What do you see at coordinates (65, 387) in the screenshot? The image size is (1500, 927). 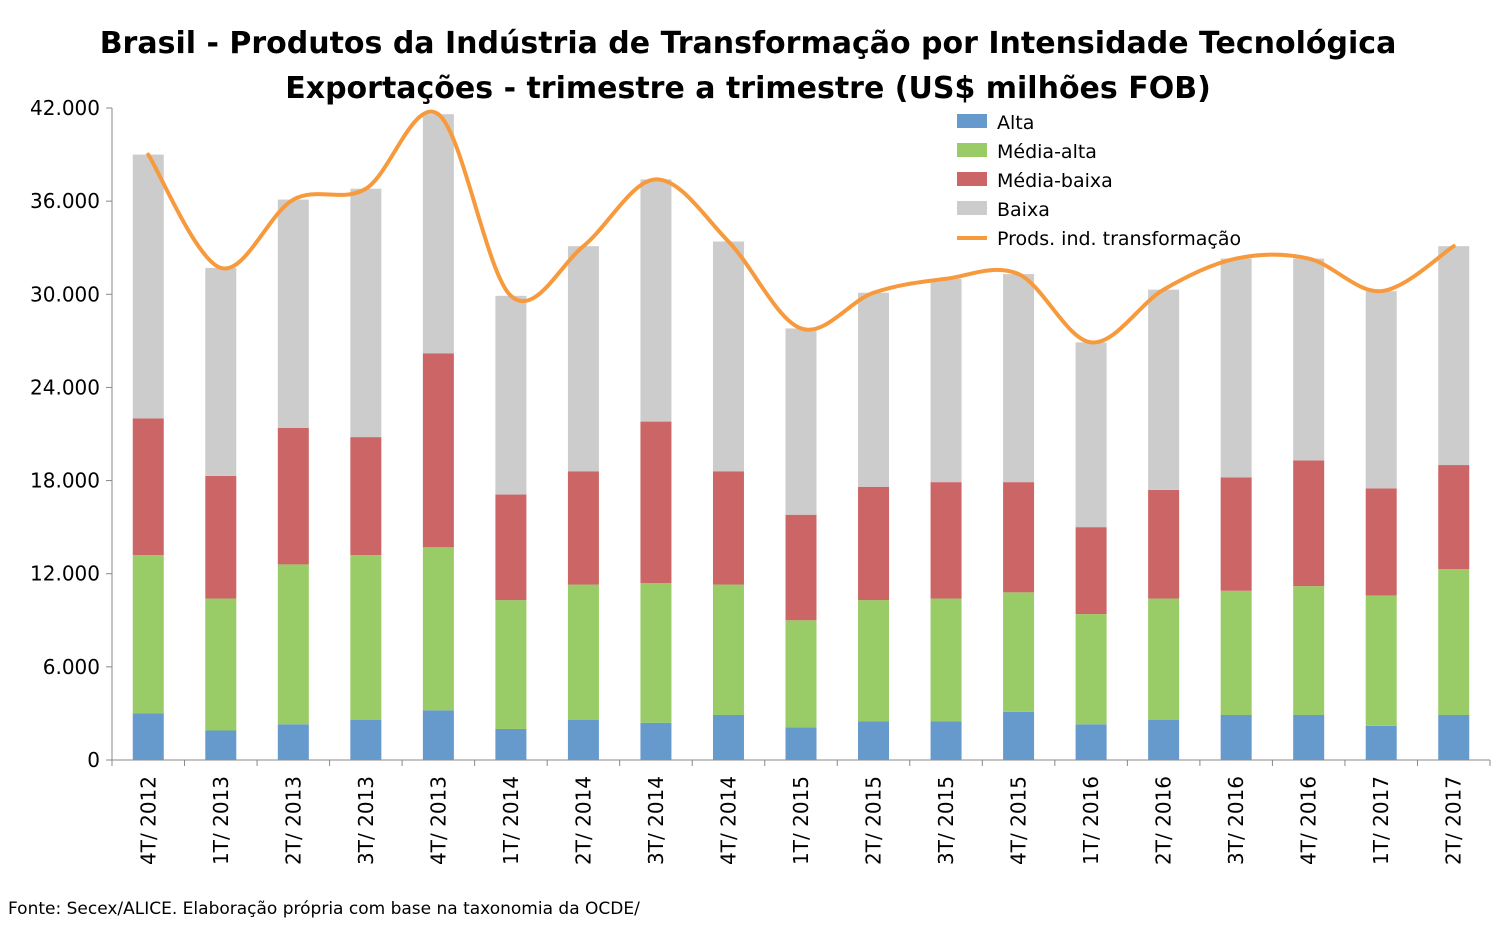 I see `y-tick-label: 24.000` at bounding box center [65, 387].